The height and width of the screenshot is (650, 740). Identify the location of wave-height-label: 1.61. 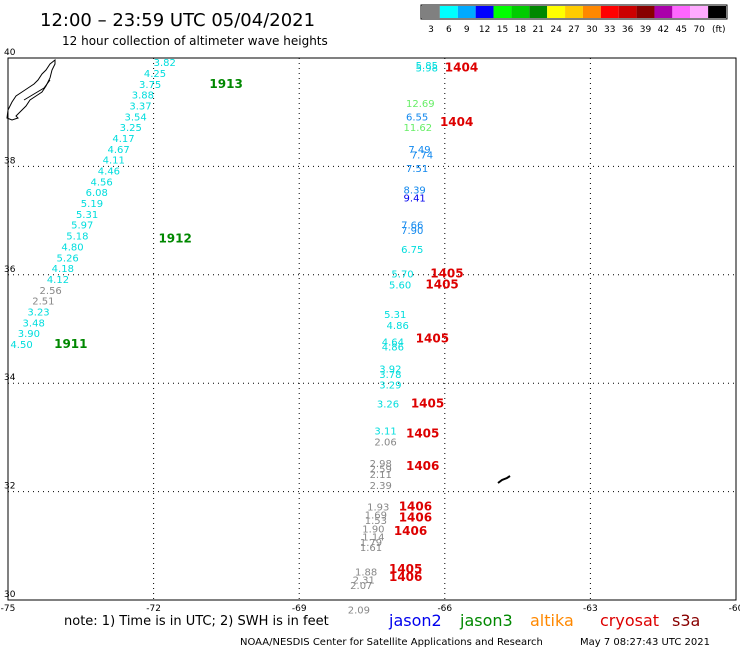
(371, 548).